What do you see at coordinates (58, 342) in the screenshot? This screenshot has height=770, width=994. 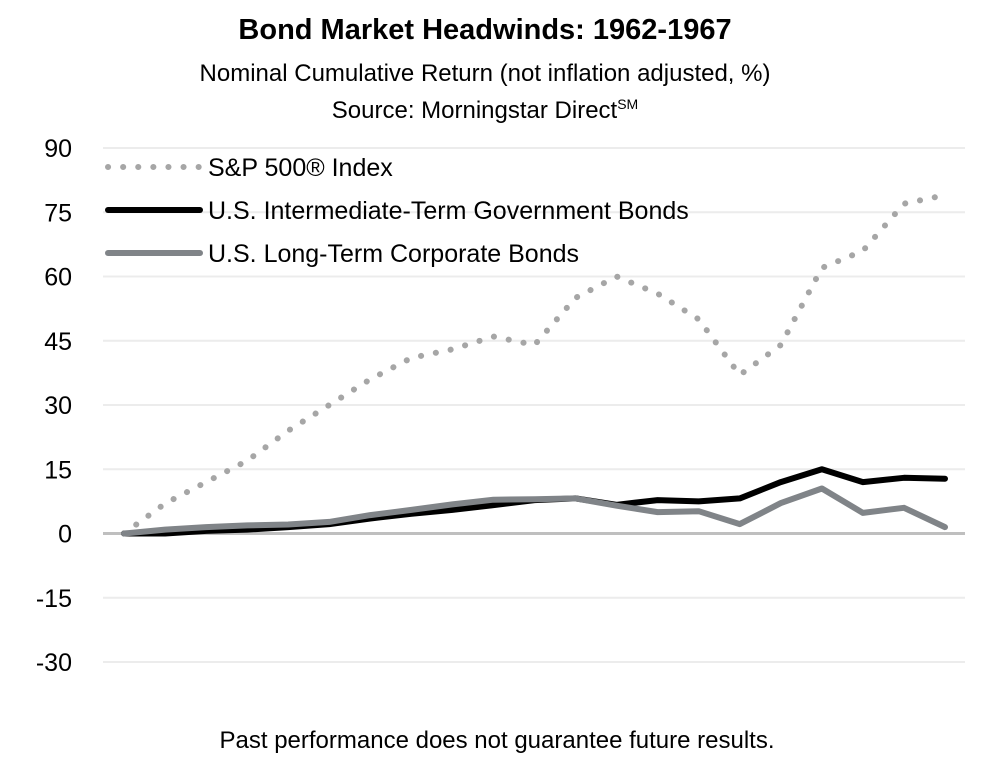 I see `y-tick-label: 45` at bounding box center [58, 342].